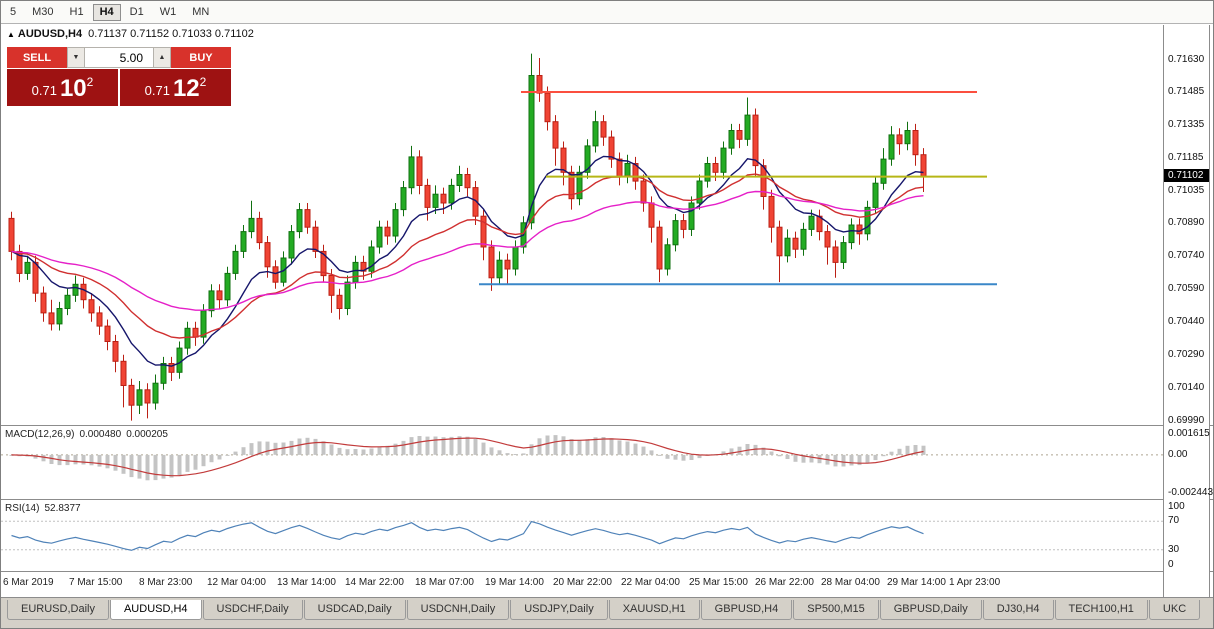 This screenshot has height=629, width=1214. What do you see at coordinates (1186, 222) in the screenshot?
I see `price-scale-label: 0.70890` at bounding box center [1186, 222].